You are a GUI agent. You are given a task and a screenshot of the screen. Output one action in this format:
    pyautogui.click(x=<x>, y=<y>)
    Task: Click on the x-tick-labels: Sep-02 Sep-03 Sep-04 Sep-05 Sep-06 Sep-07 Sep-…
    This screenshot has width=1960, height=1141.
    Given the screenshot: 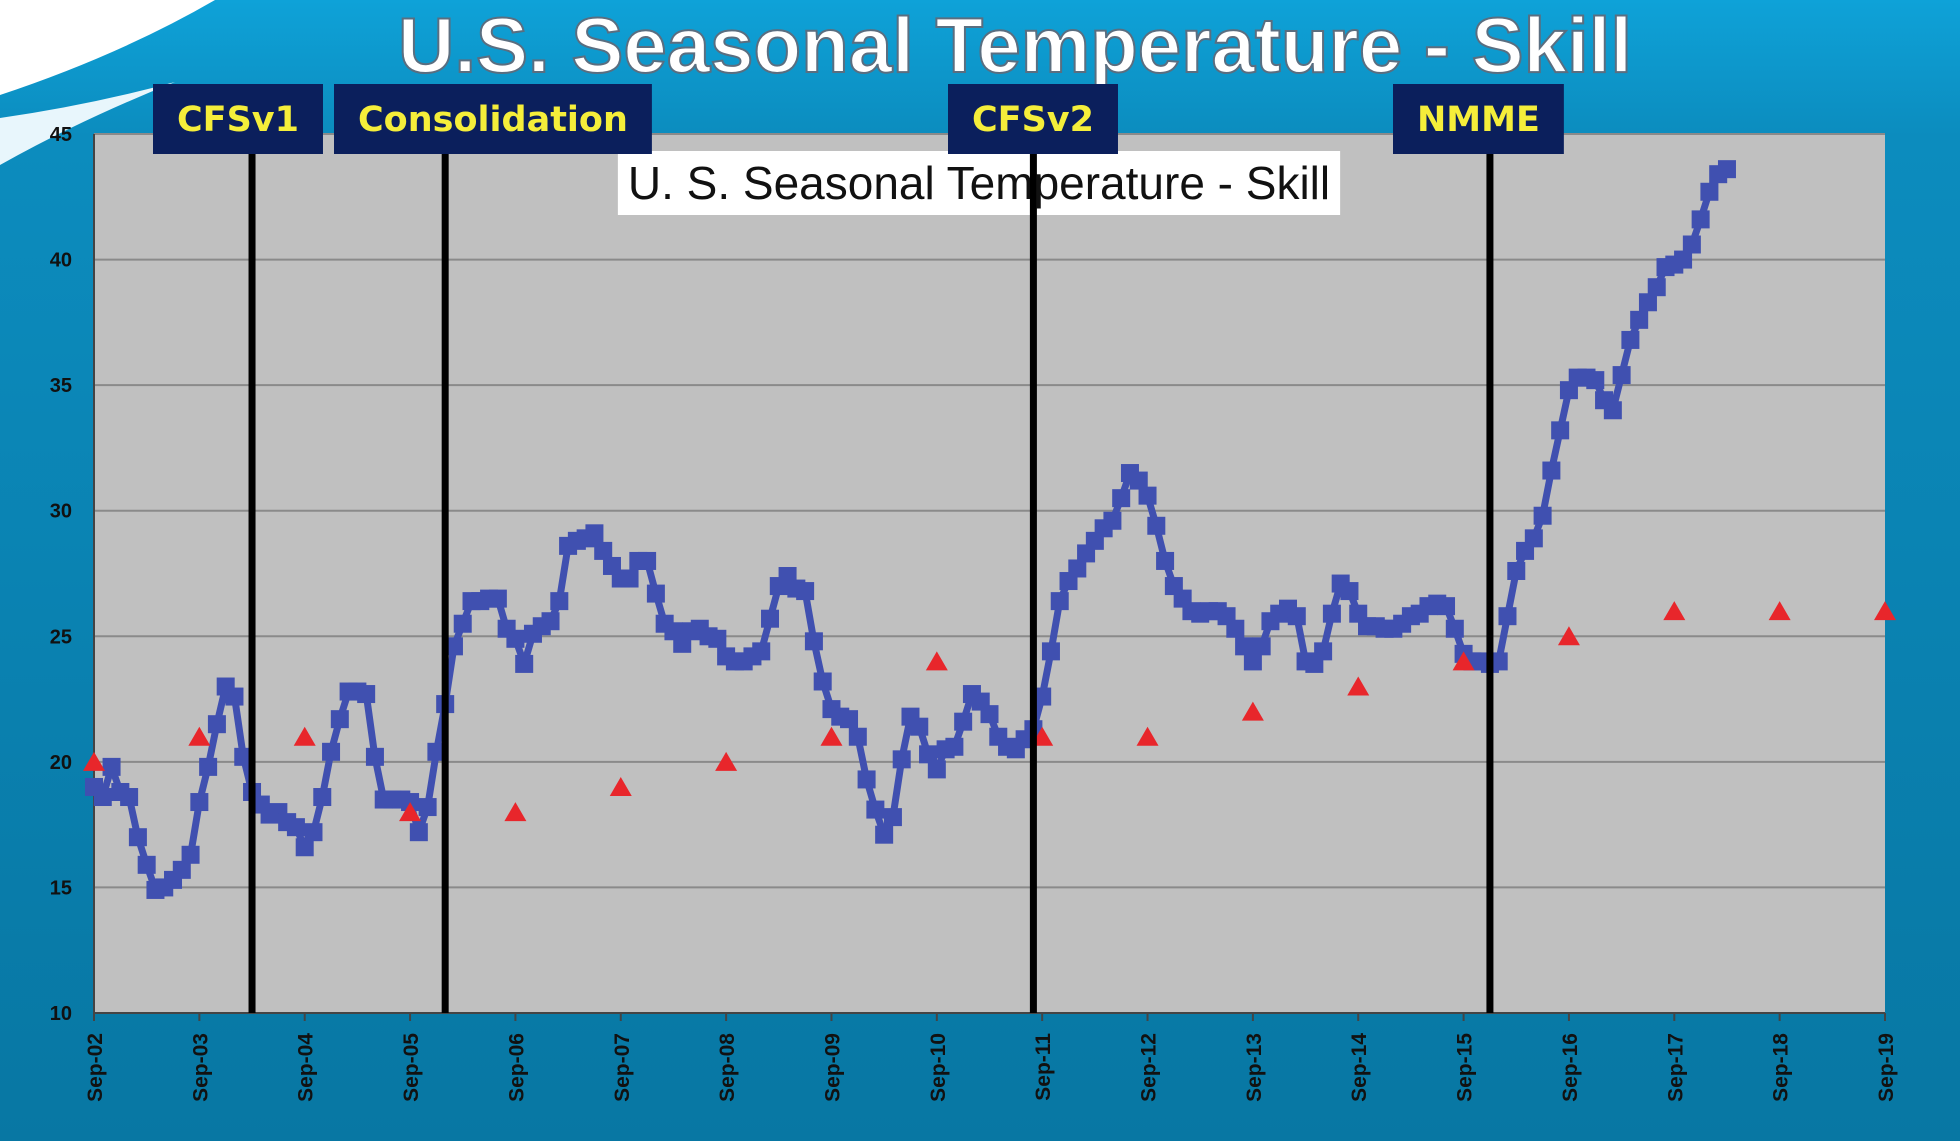 What is the action you would take?
    pyautogui.click(x=991, y=1067)
    